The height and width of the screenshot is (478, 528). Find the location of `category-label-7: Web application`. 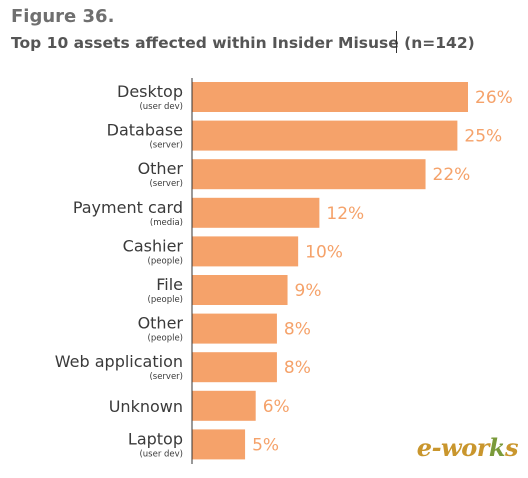

category-label-7: Web application is located at coordinates (119, 361).